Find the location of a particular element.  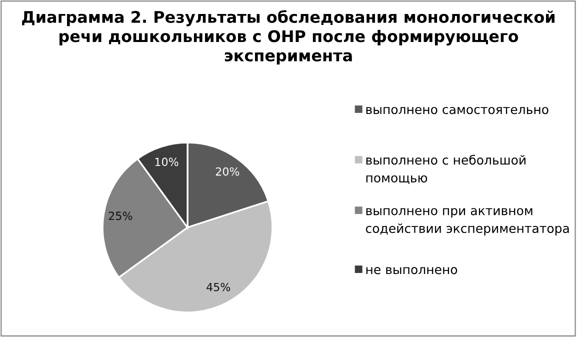

data-label: 10% is located at coordinates (166, 162).